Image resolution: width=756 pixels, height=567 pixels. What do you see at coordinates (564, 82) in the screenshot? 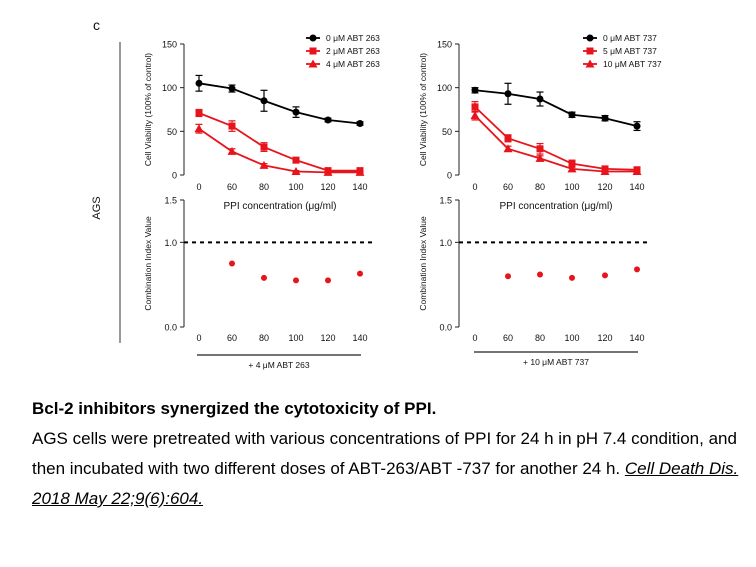
I see `series-0: 0 μM ABT 737` at bounding box center [564, 82].